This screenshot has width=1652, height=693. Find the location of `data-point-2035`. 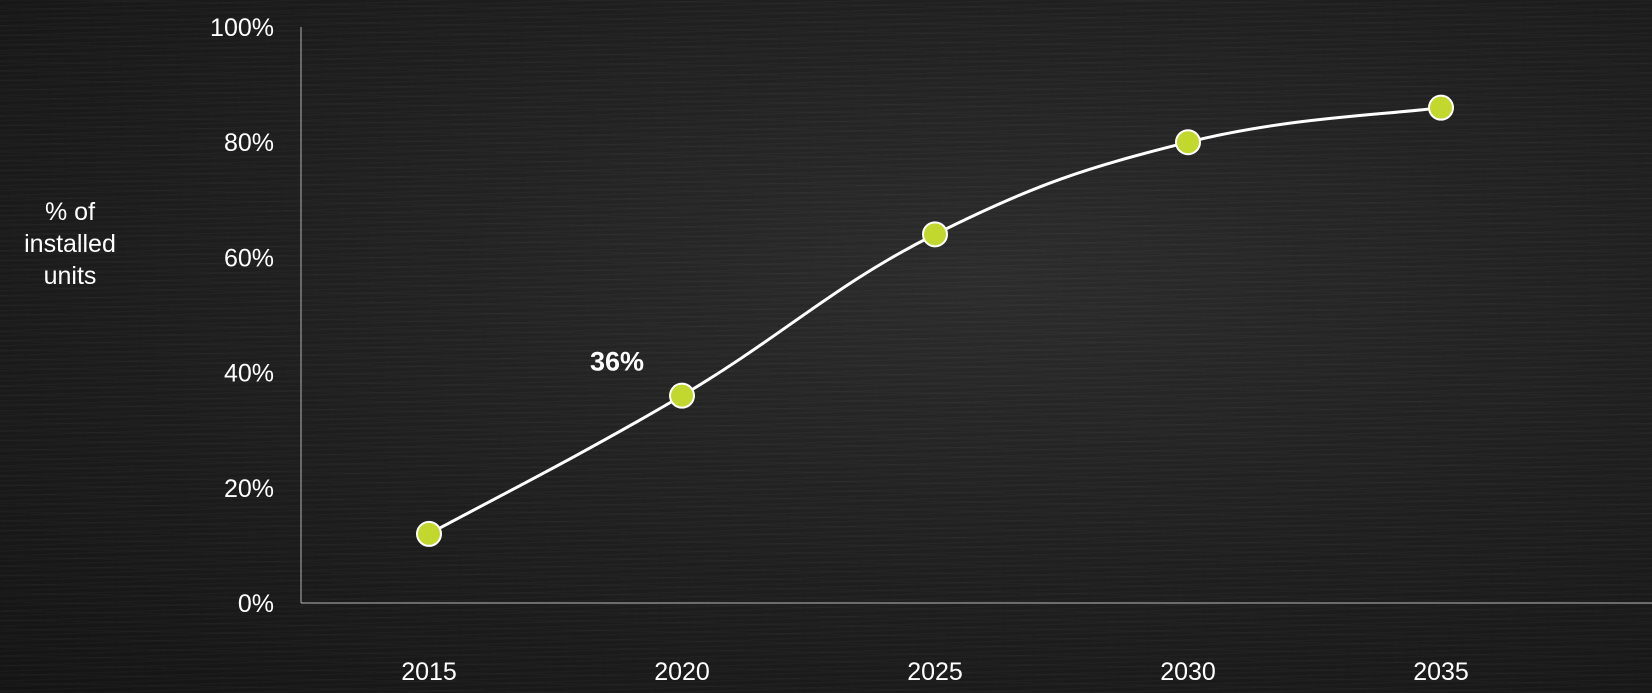

data-point-2035 is located at coordinates (1441, 107).